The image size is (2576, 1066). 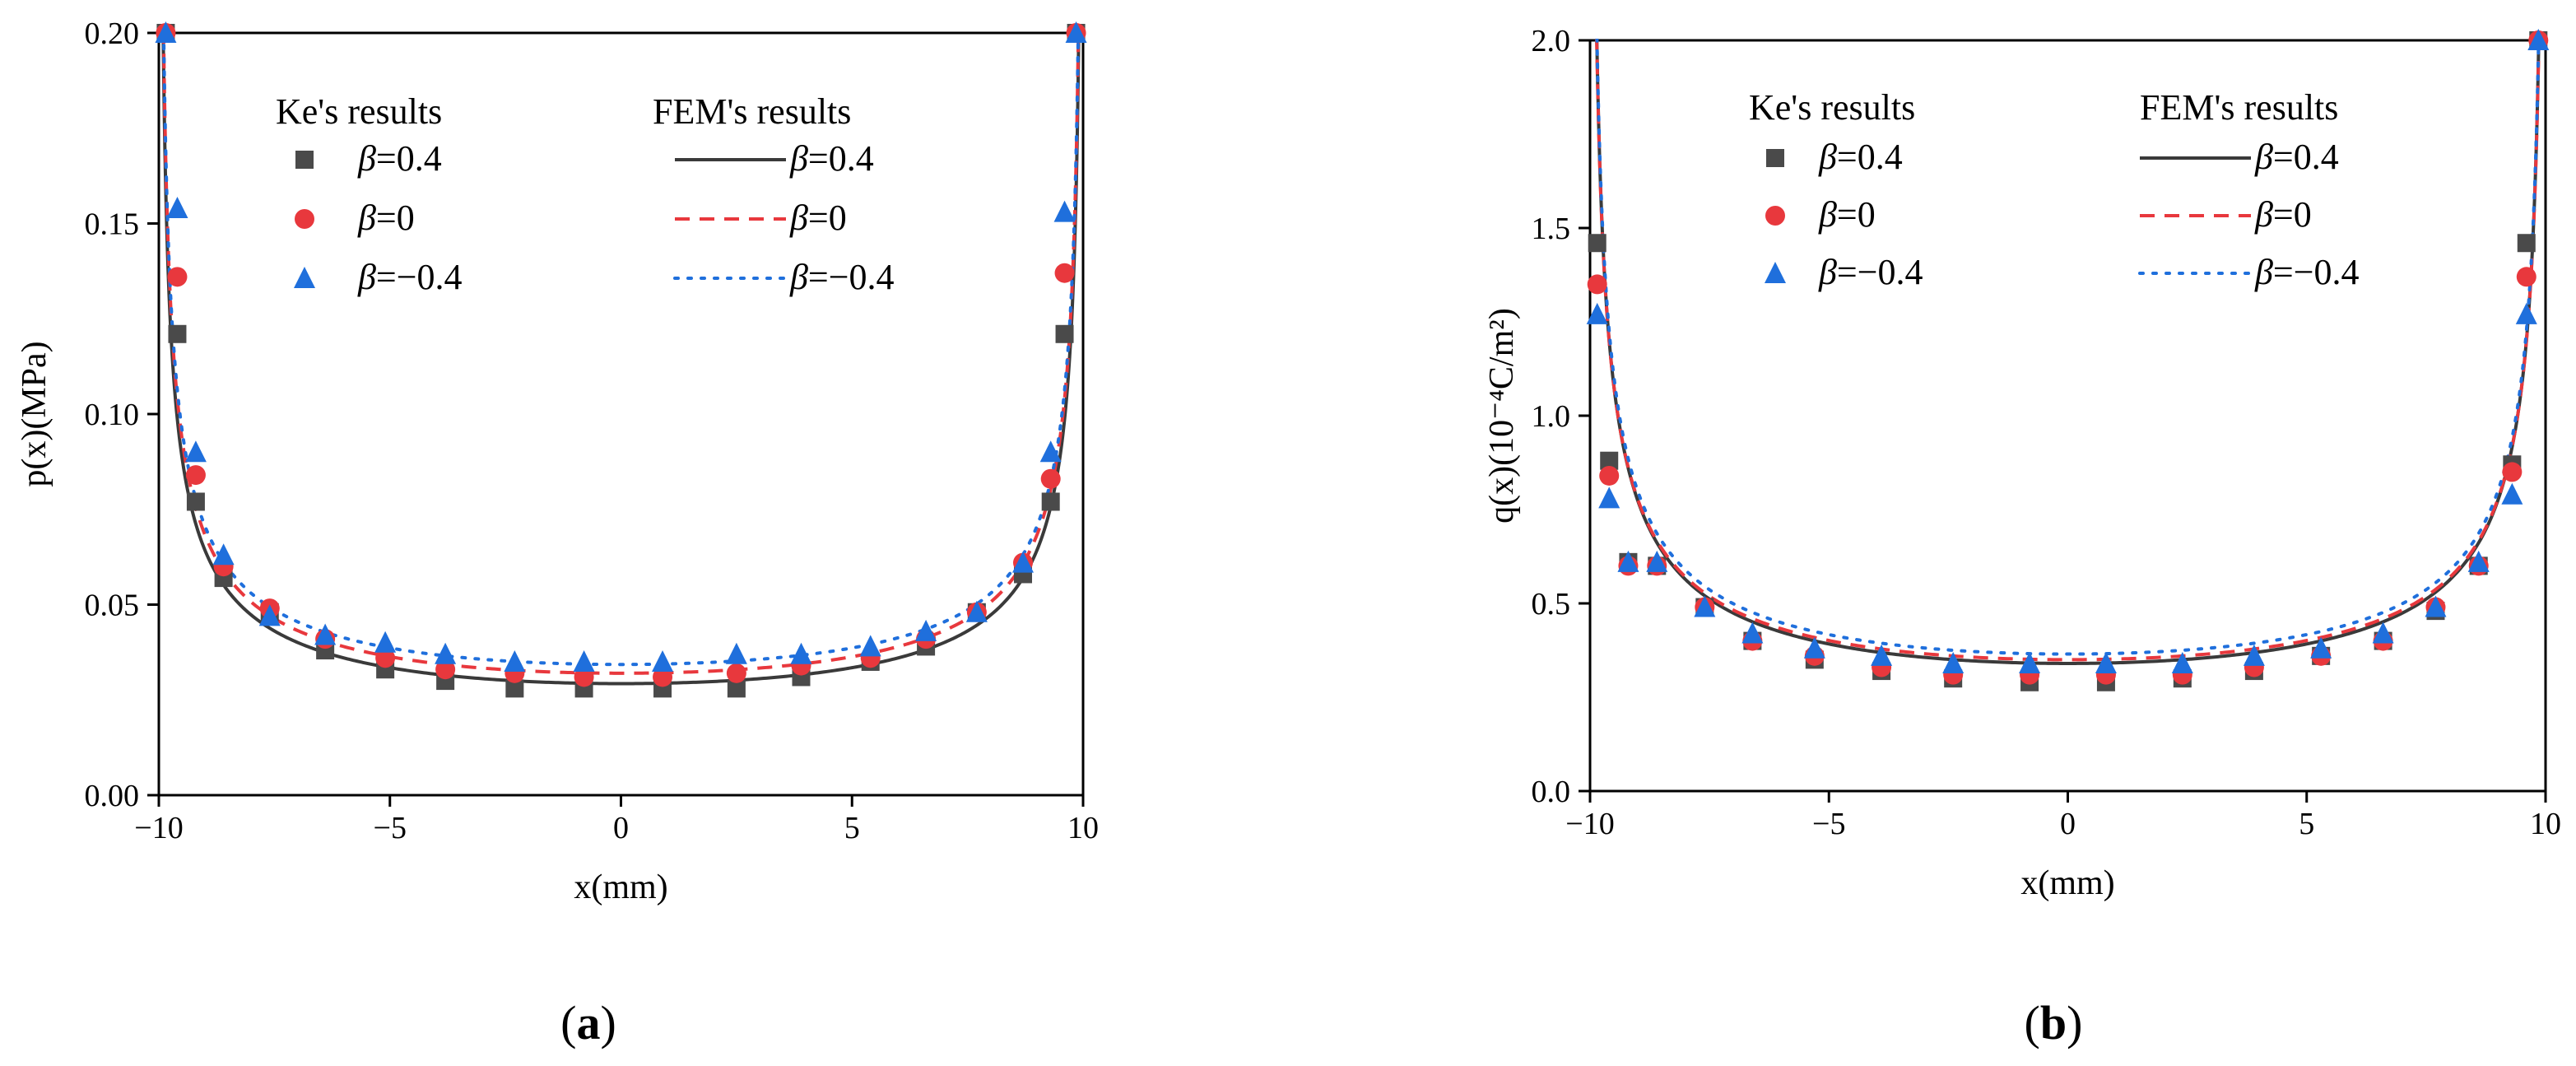 What do you see at coordinates (1832, 107) in the screenshot?
I see `legend-markers-title: Ke's results` at bounding box center [1832, 107].